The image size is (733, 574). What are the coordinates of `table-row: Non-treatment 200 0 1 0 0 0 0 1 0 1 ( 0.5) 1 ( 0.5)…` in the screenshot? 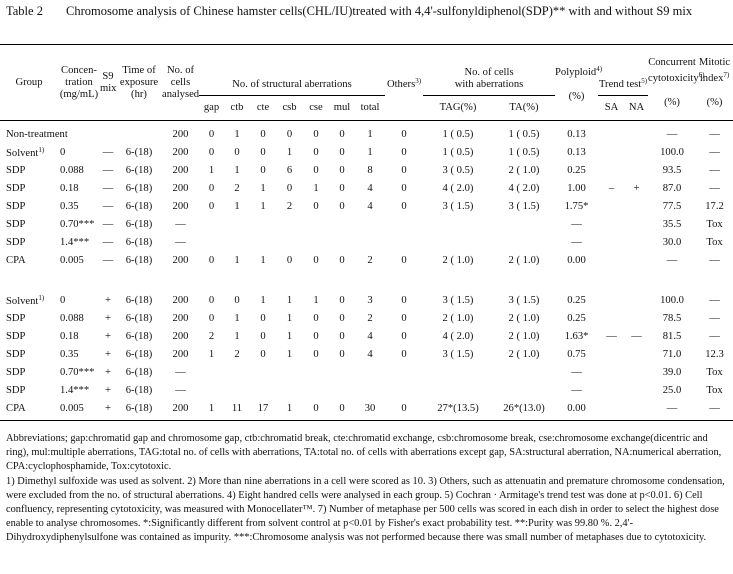 It's located at (366, 132).